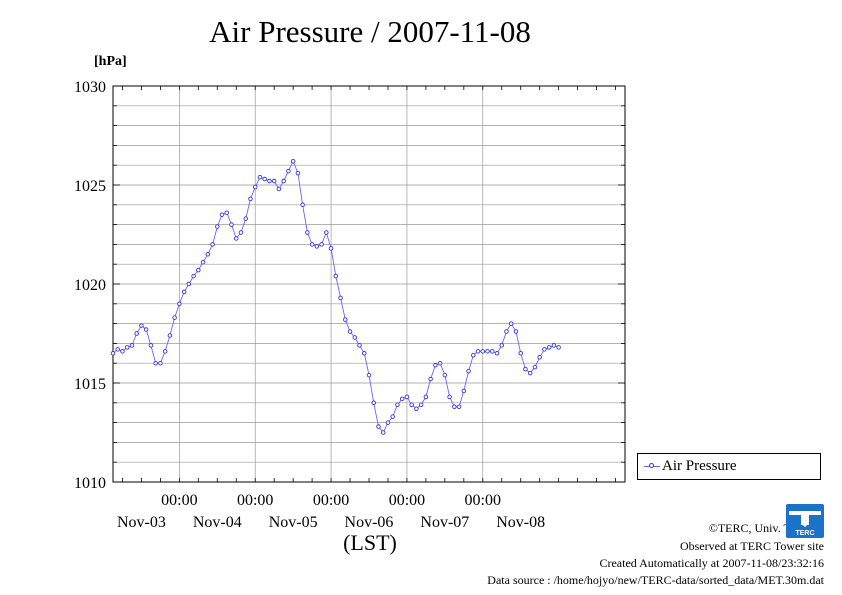 This screenshot has height=595, width=842. What do you see at coordinates (141, 522) in the screenshot?
I see `x-date-label: Nov-03` at bounding box center [141, 522].